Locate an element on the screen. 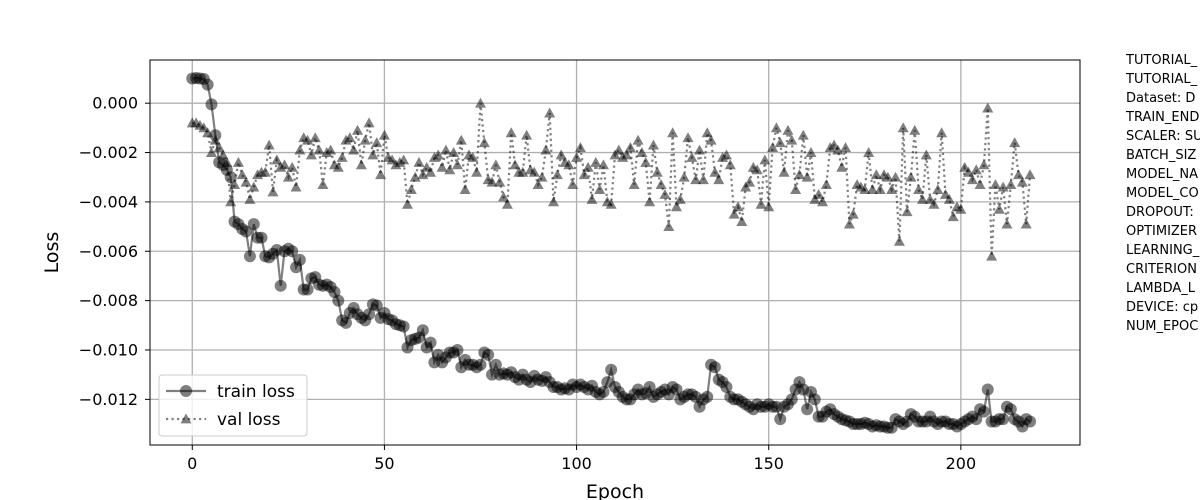 The height and width of the screenshot is (500, 1200). x-tick-label: 200 is located at coordinates (961, 463).